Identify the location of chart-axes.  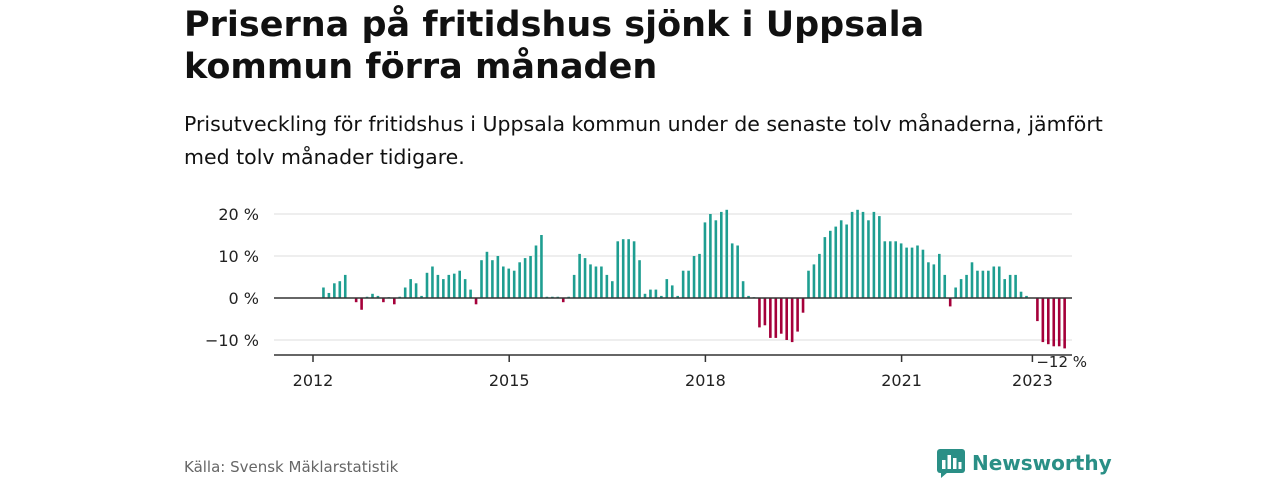
(673, 326).